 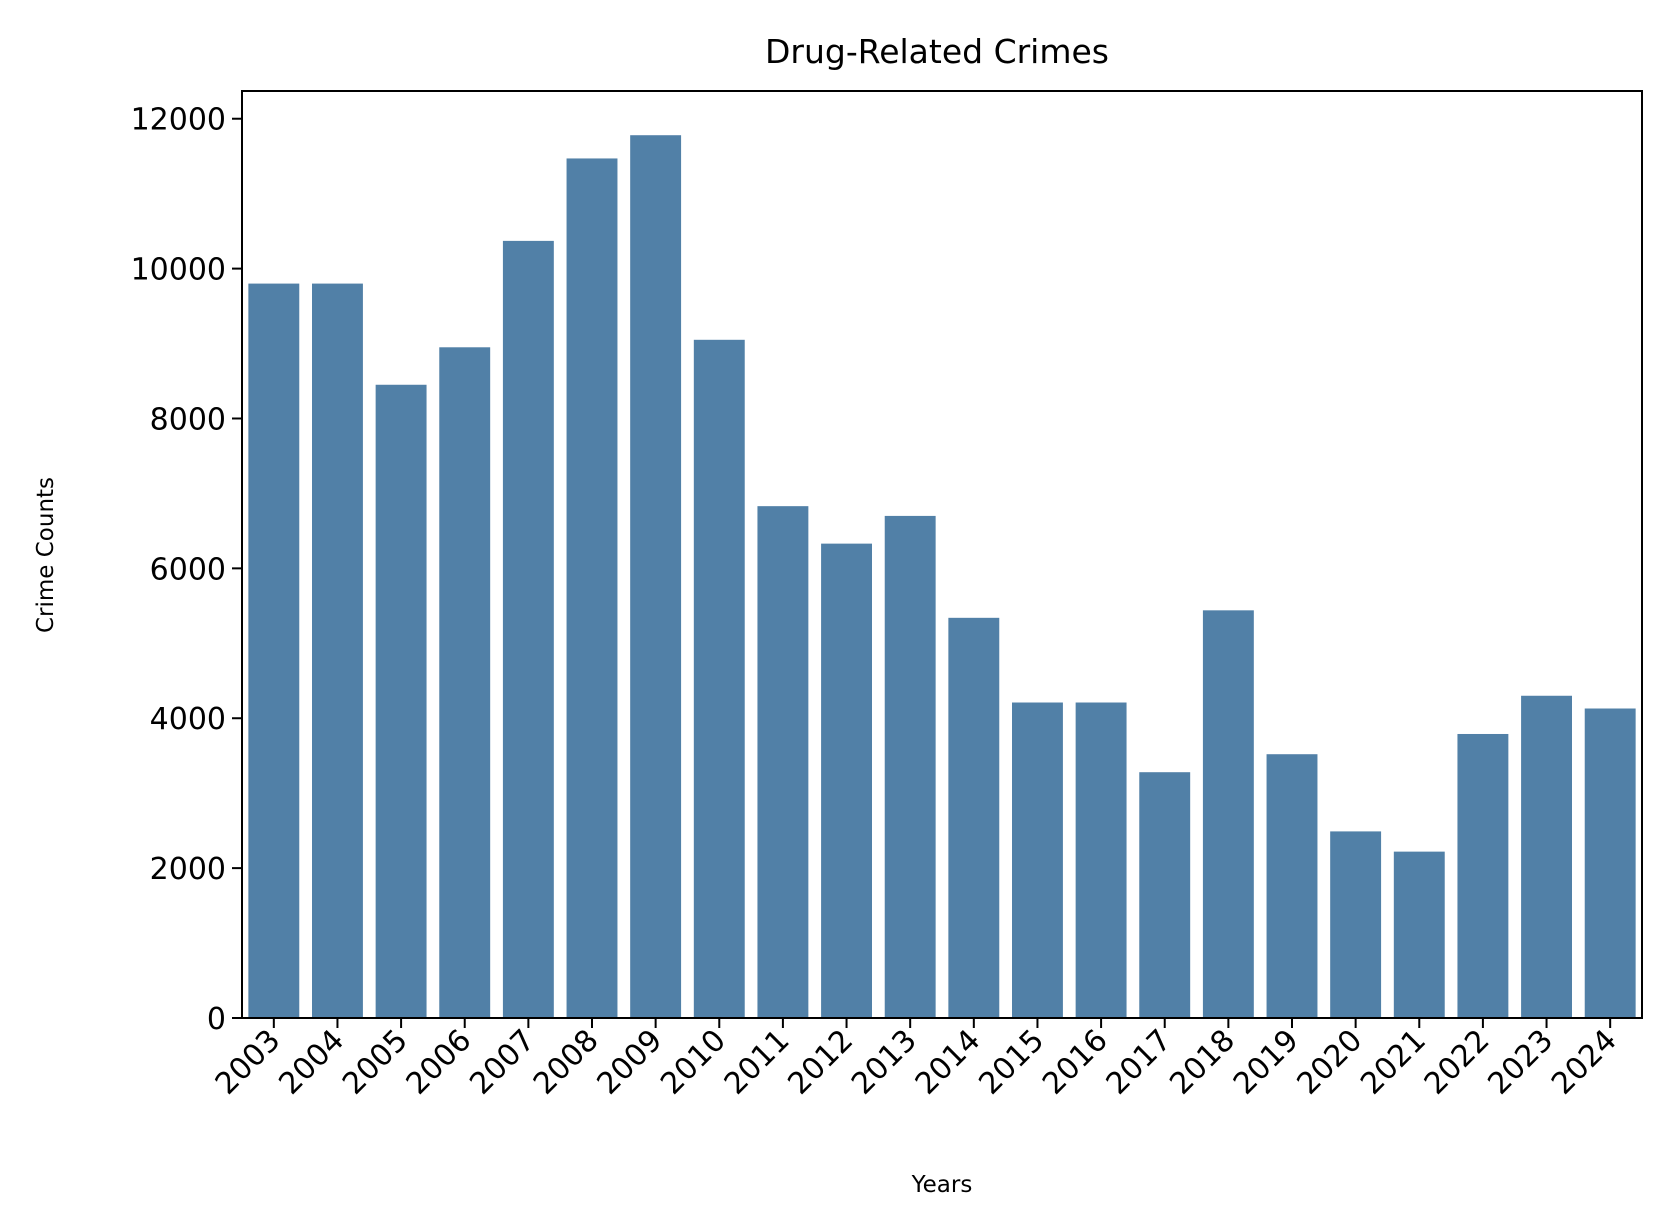 I want to click on y-tick-label: 8000, so click(x=188, y=419).